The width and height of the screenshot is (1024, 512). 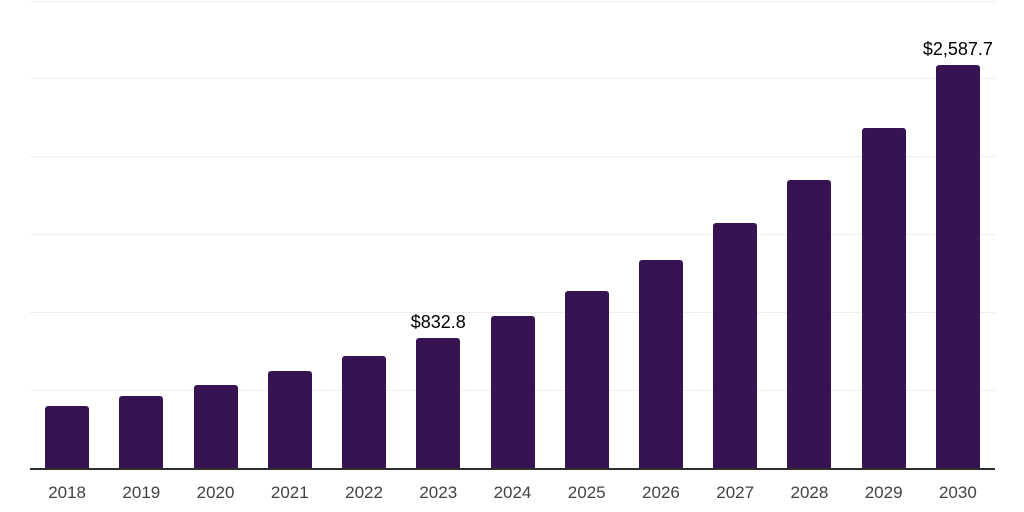 I want to click on bar-2026, so click(x=660, y=364).